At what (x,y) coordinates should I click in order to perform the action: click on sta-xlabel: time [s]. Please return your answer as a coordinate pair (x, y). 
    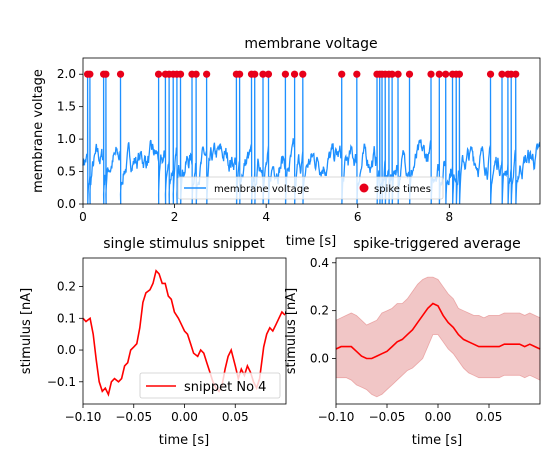
    Looking at the image, I should click on (437, 440).